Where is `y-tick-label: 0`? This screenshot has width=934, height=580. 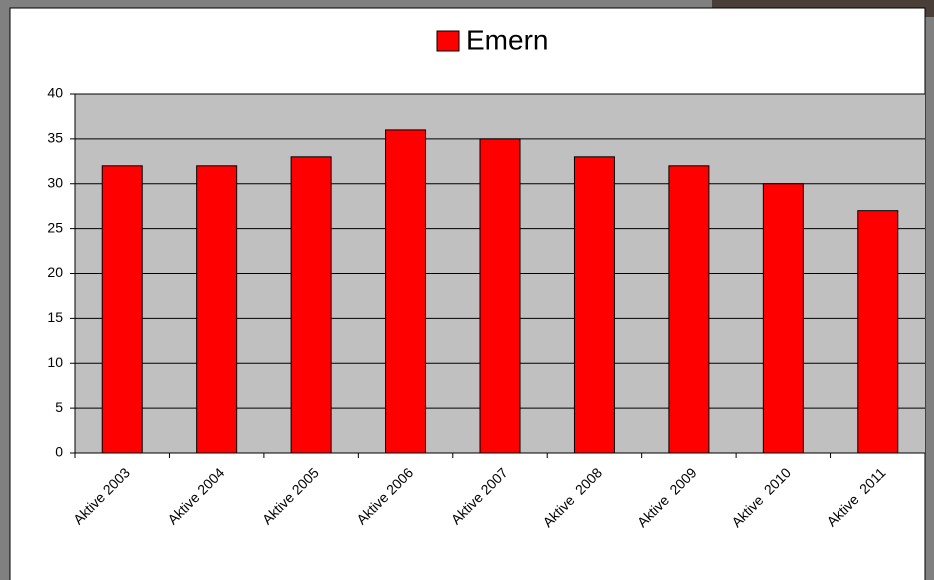
y-tick-label: 0 is located at coordinates (59, 452).